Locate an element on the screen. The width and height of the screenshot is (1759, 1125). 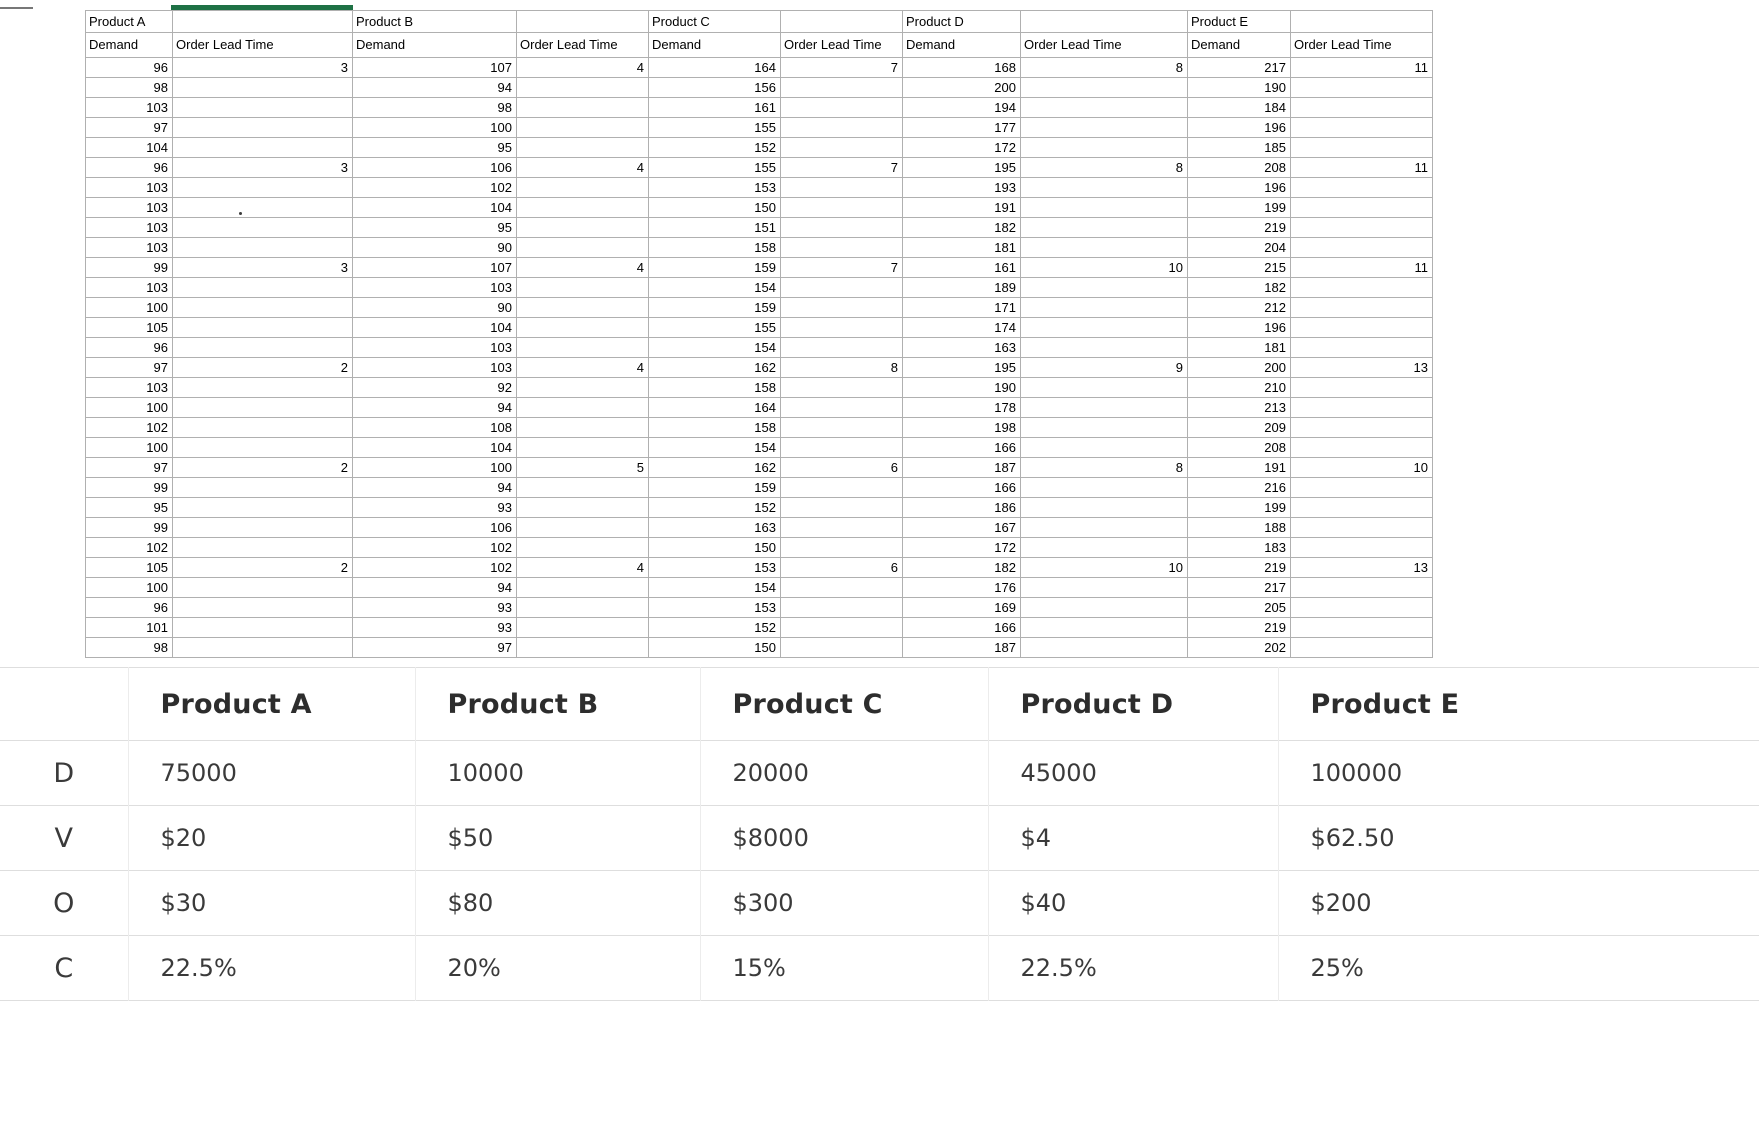
demand-cell-3-19: 198 is located at coordinates (961, 427).